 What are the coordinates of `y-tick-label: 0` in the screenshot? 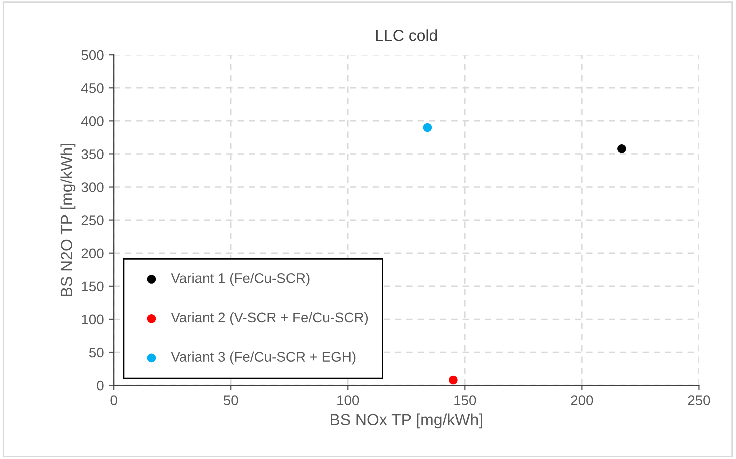 It's located at (100, 385).